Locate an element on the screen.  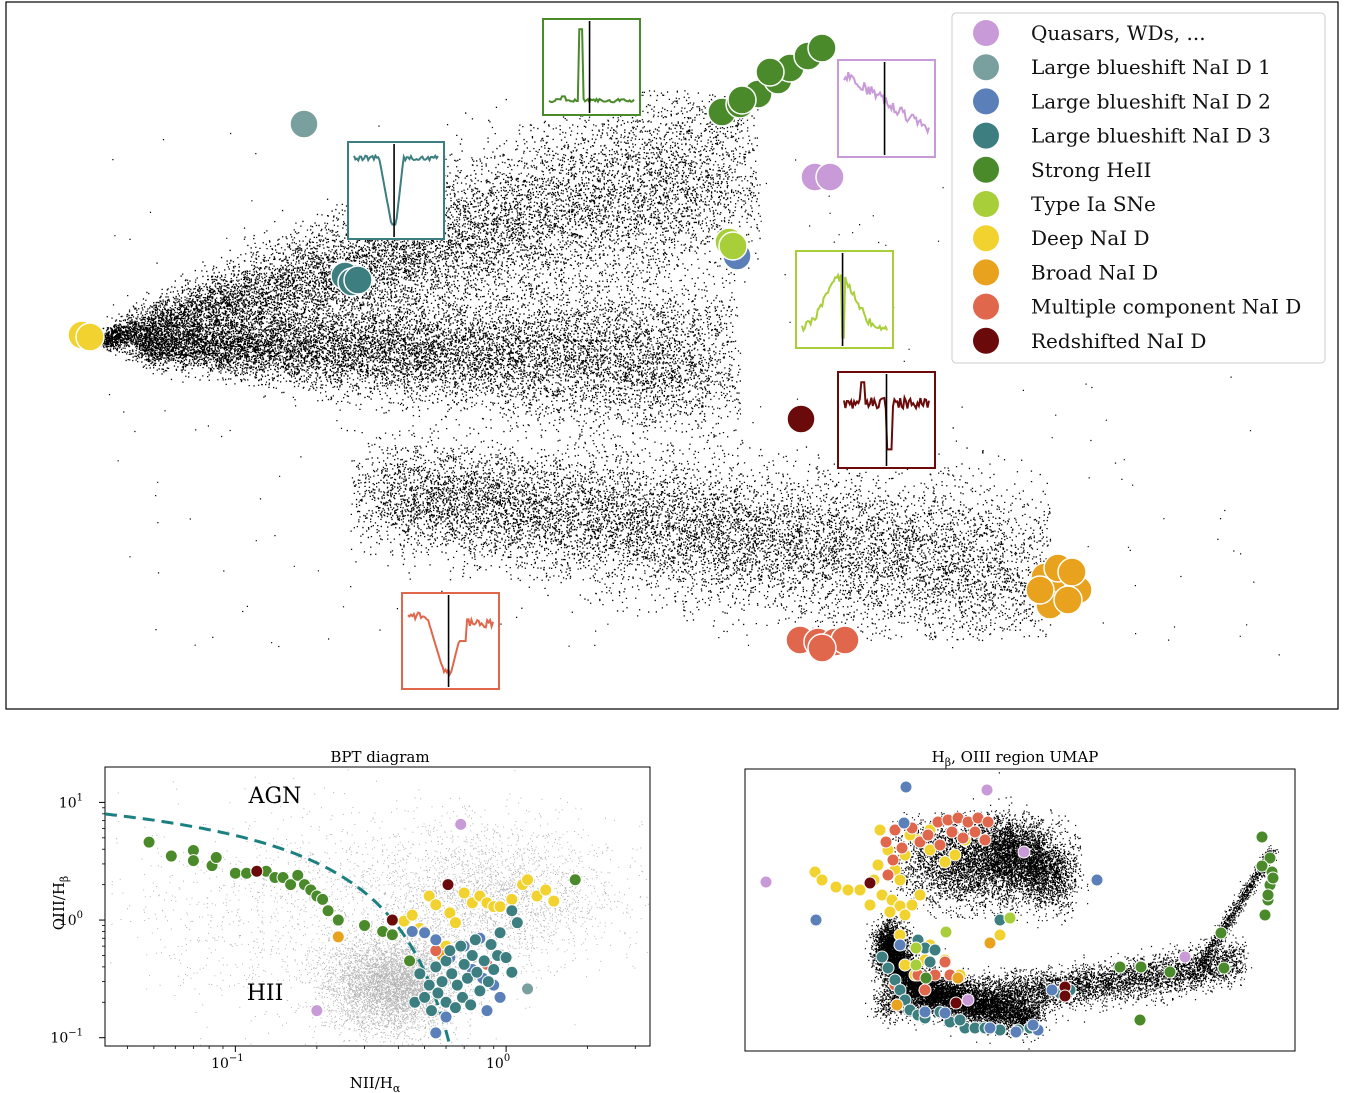
inset-spectrum-red is located at coordinates (886, 420).